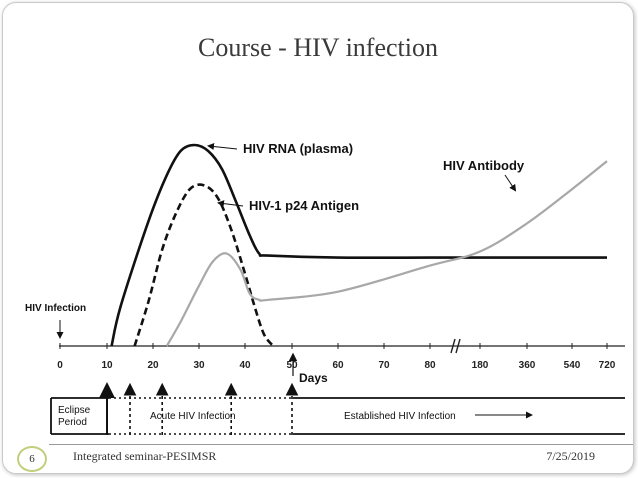  Describe the element at coordinates (74, 410) in the screenshot. I see `phase-label-eclipse-line1: Eclipse` at that location.